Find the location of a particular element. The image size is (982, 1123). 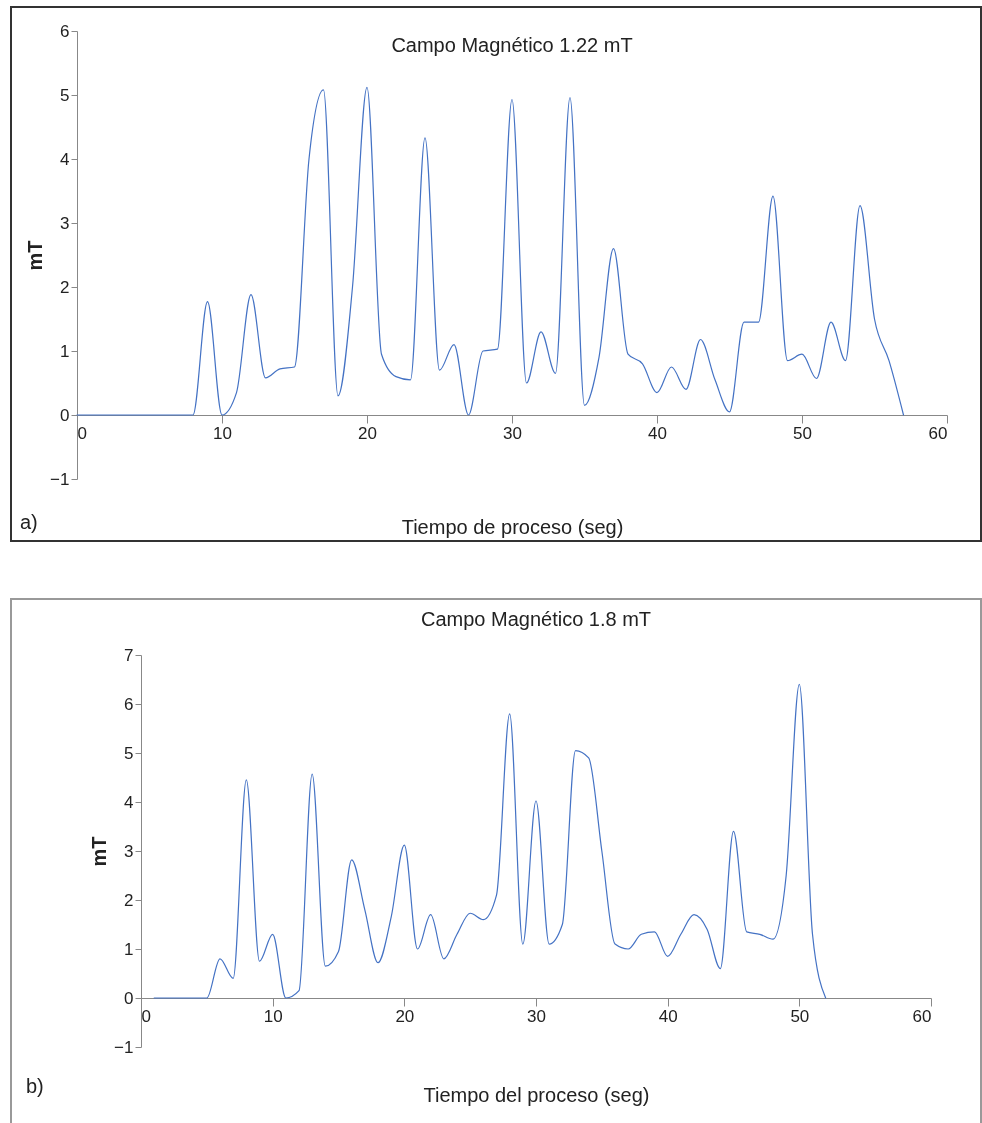

chart-title: Campo Magnético 1.22 mT is located at coordinates (512, 45).